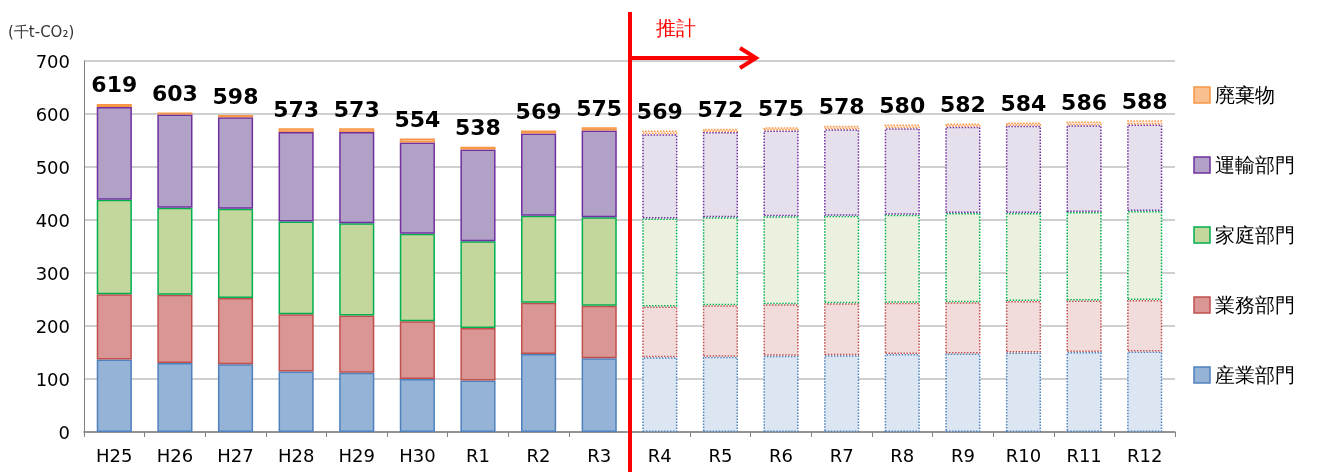 The width and height of the screenshot is (1320, 472). Describe the element at coordinates (599, 455) in the screenshot. I see `x-tick-label: R3` at that location.